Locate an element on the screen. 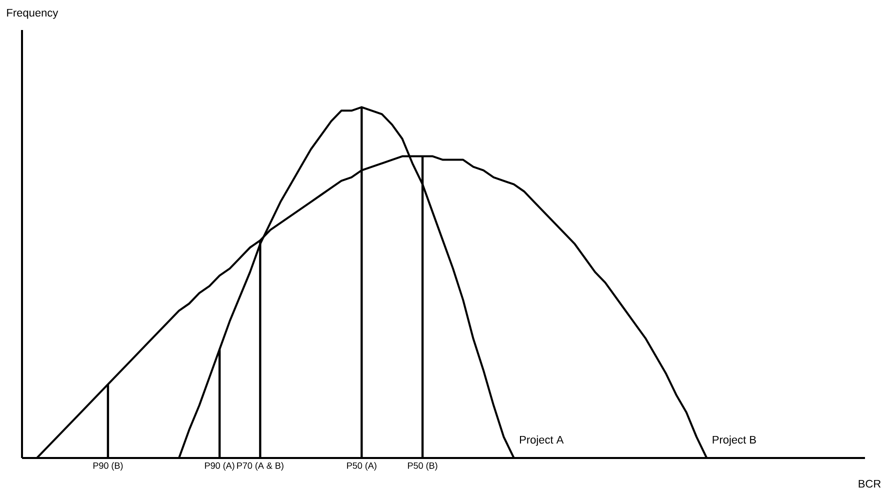  x-axis-title: BCR is located at coordinates (869, 484).